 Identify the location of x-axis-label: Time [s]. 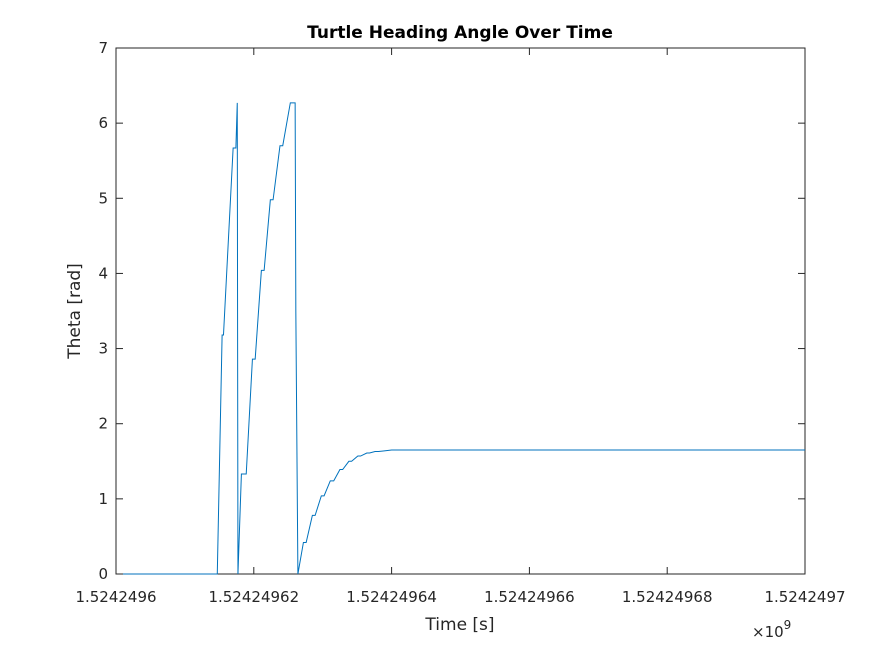
(459, 625).